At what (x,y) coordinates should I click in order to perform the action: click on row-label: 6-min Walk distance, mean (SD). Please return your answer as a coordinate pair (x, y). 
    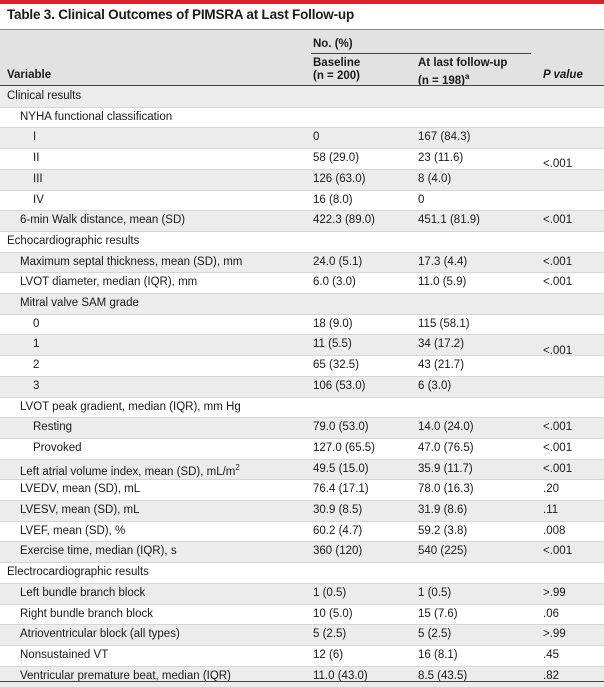
    Looking at the image, I should click on (102, 220).